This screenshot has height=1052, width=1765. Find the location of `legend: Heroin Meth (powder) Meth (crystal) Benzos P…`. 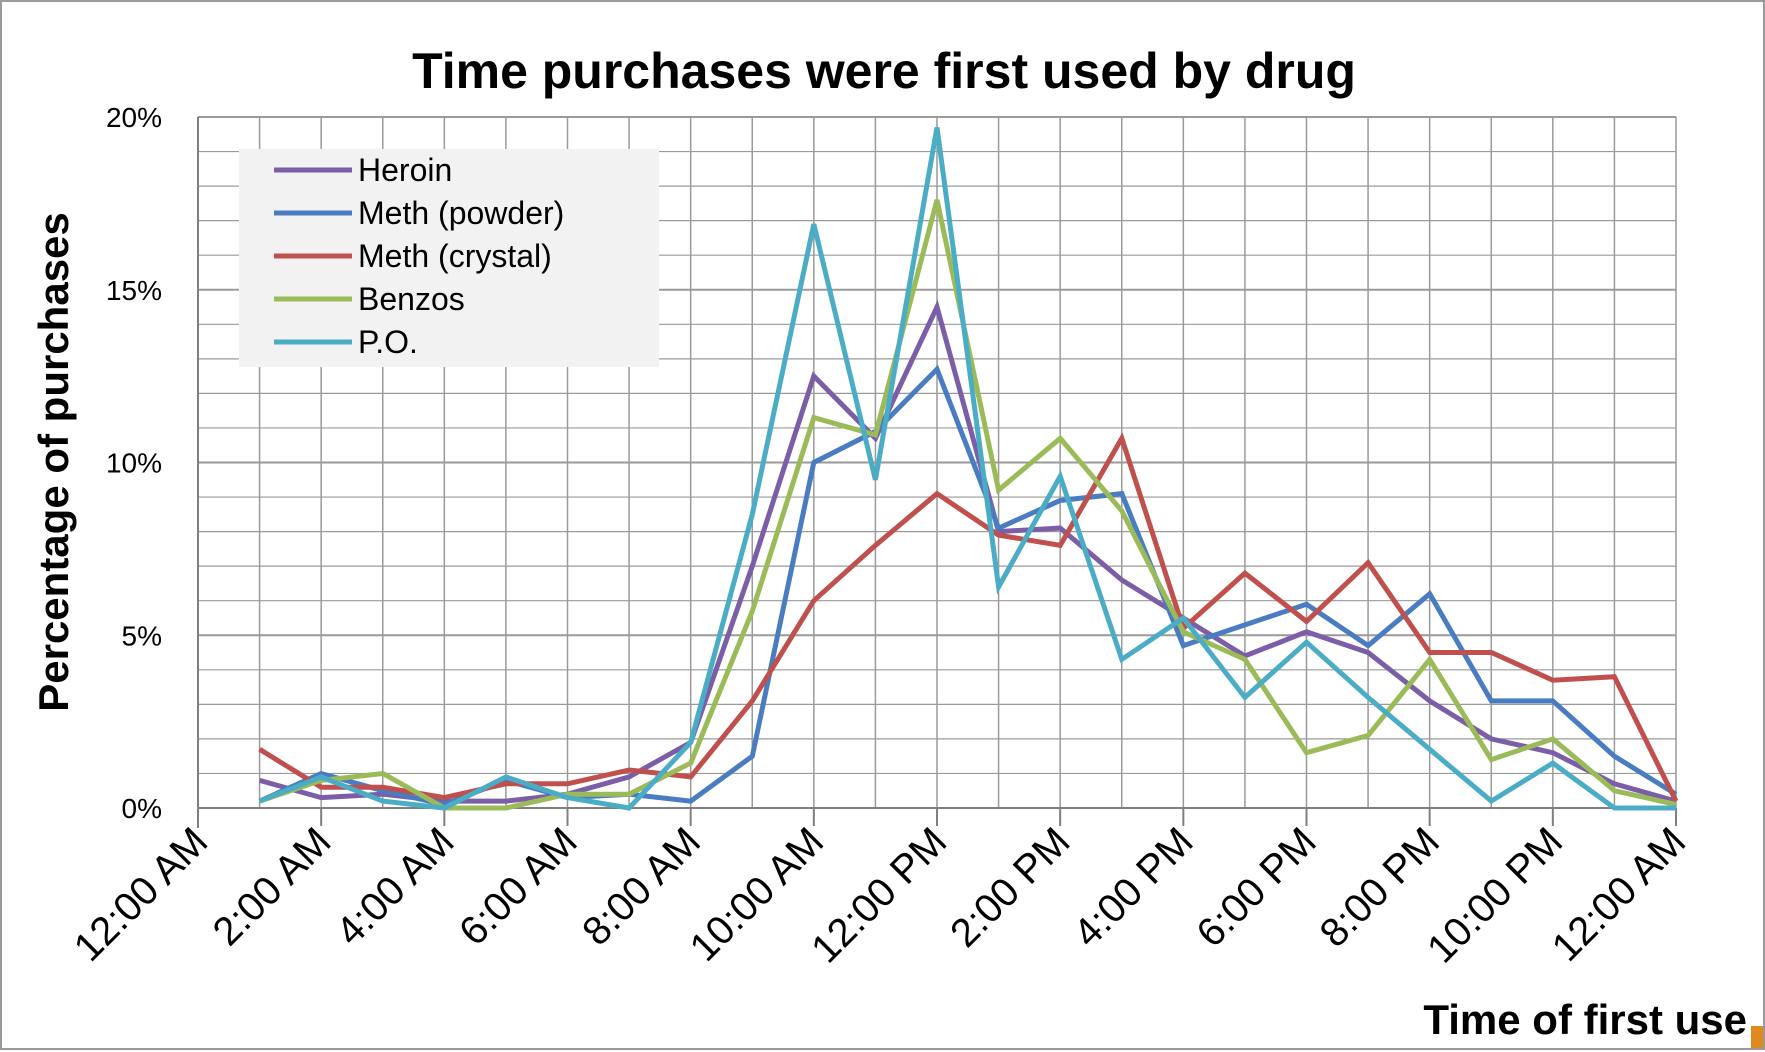

legend: Heroin Meth (powder) Meth (crystal) Benzos P… is located at coordinates (449, 258).